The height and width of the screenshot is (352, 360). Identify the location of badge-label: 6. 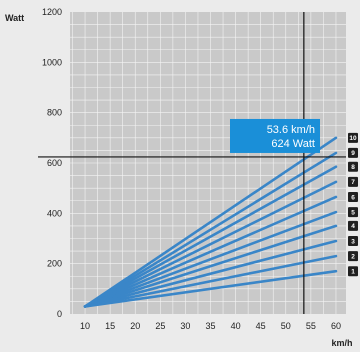
(353, 197).